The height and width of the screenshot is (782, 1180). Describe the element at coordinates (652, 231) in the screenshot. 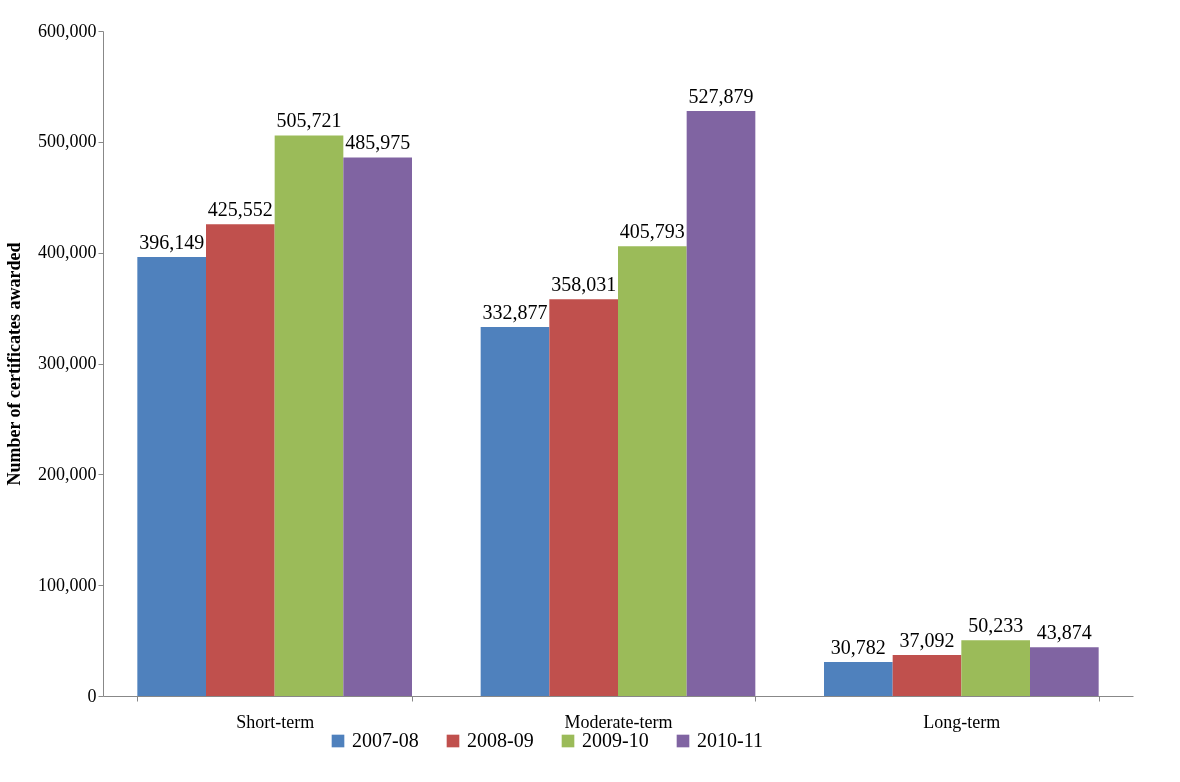

I see `data-label: 405,793` at that location.